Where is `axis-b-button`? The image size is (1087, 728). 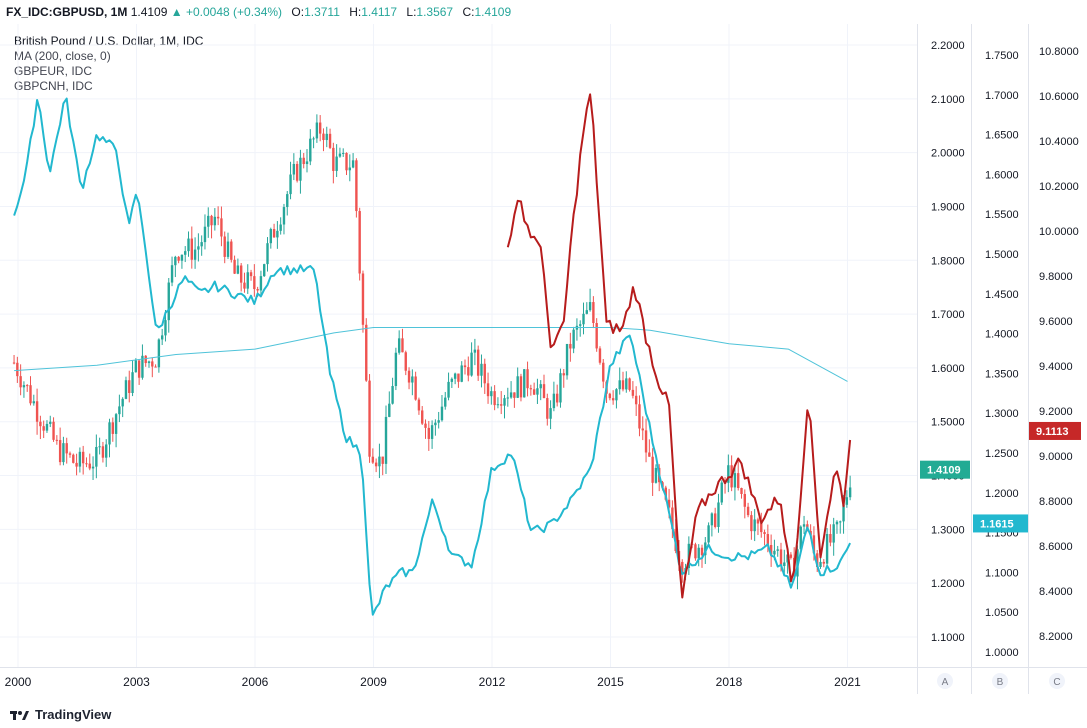
axis-b-button is located at coordinates (1000, 681).